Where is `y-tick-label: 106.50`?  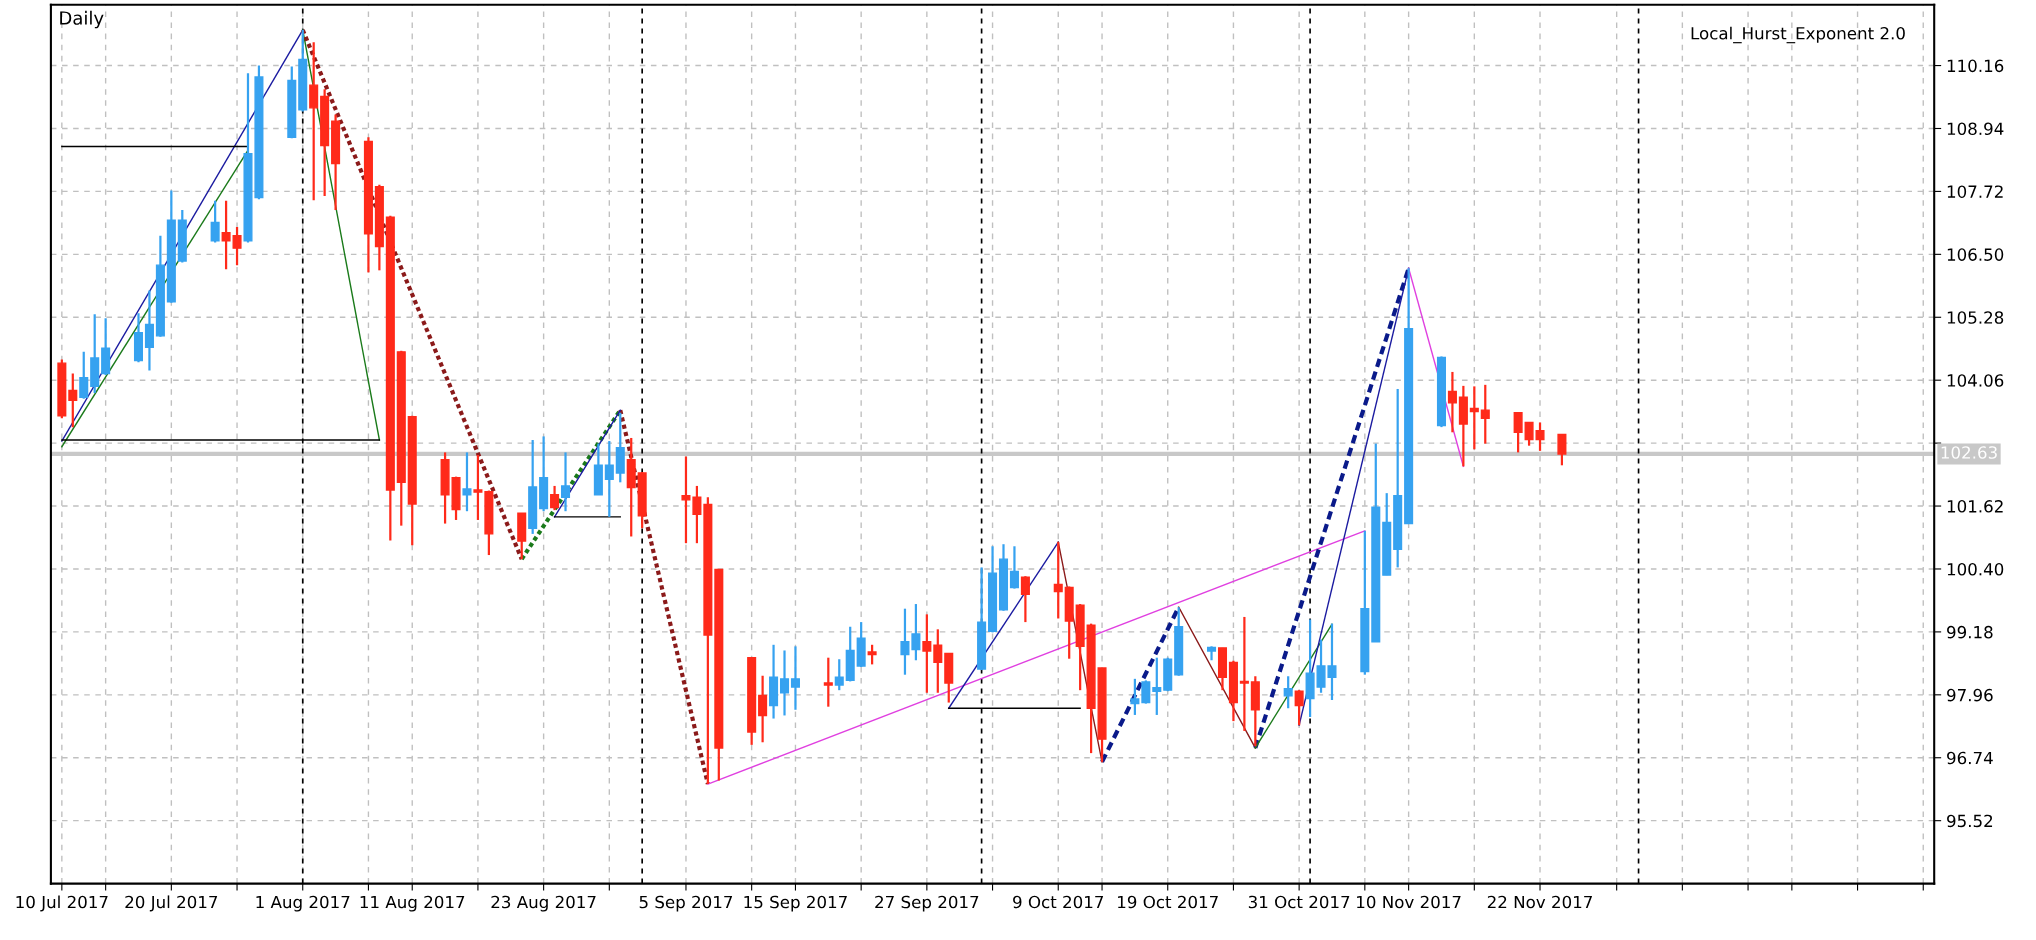
y-tick-label: 106.50 is located at coordinates (1975, 254).